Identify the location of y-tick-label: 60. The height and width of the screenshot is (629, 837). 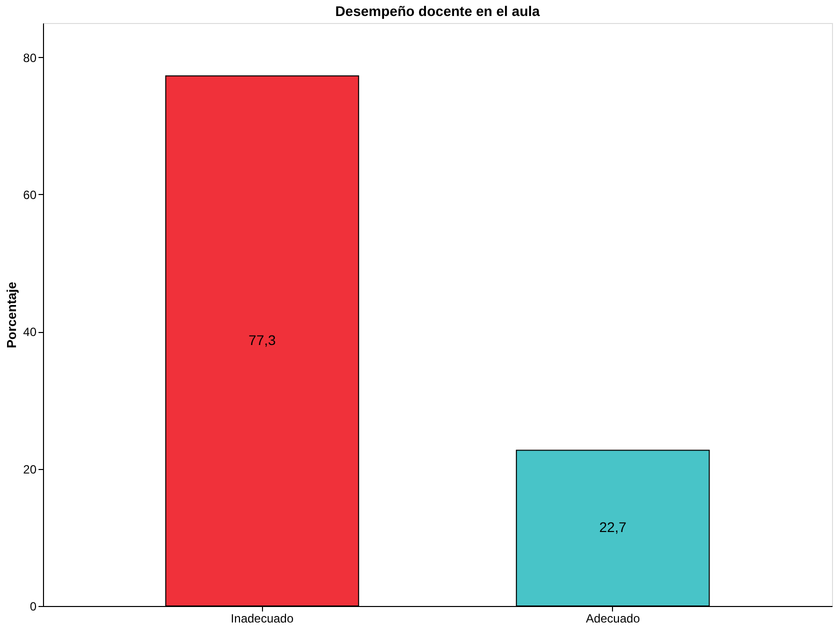
(30, 195).